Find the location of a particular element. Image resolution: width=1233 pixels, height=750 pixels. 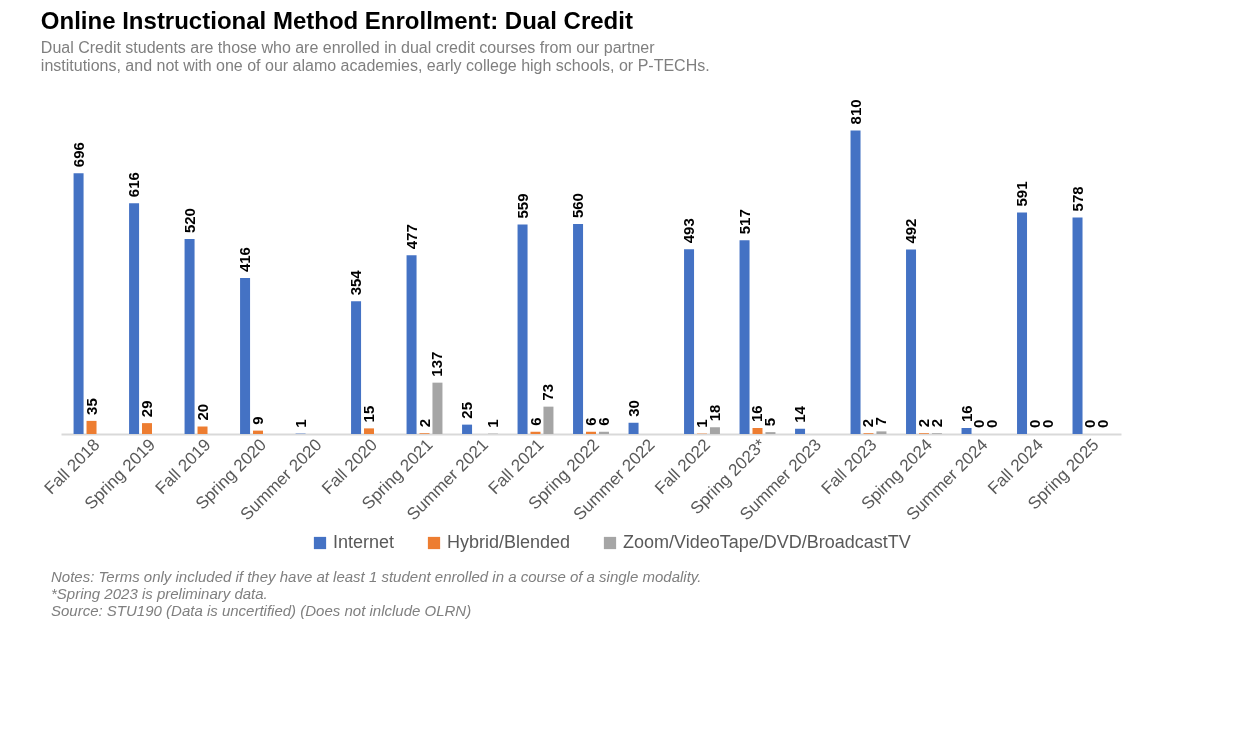

text: *Spring 2023 is preliminary data. is located at coordinates (159, 593).